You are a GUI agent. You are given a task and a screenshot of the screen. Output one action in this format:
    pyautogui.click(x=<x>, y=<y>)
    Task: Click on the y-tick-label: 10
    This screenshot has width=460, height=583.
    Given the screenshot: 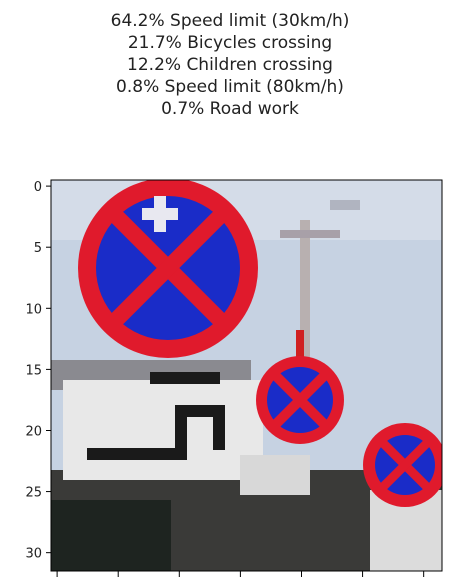 What is the action you would take?
    pyautogui.click(x=33, y=309)
    